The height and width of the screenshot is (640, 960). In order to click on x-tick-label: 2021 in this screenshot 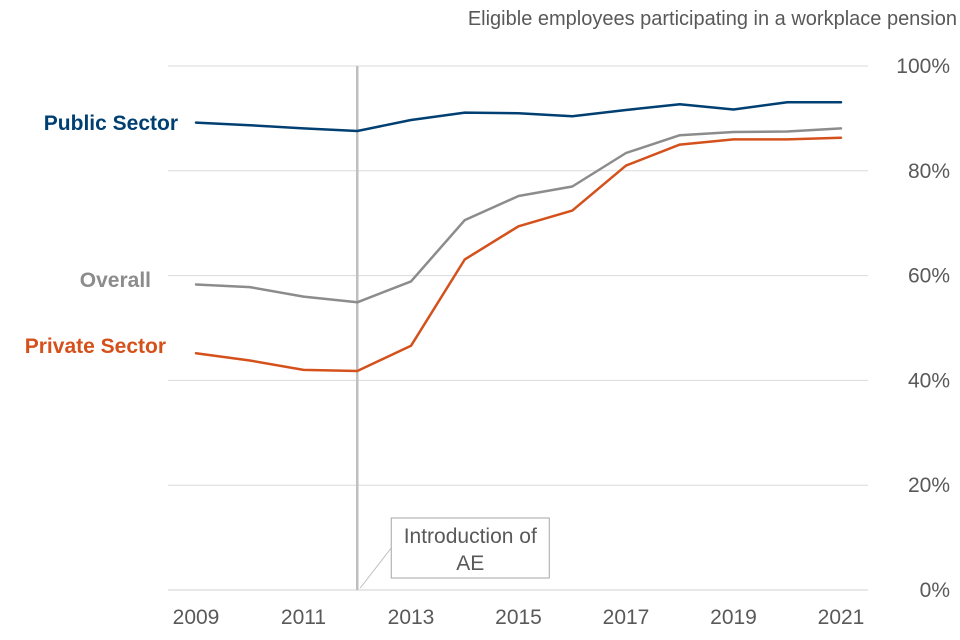, I will do `click(841, 617)`.